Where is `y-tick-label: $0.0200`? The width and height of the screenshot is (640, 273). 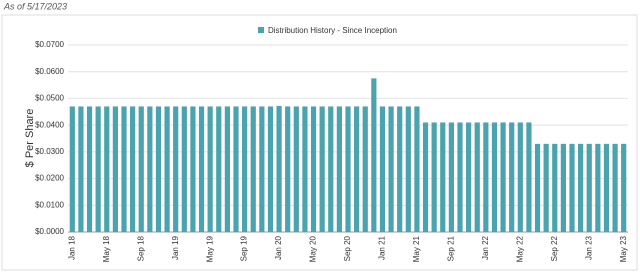
y-tick-label: $0.0200 is located at coordinates (49, 178).